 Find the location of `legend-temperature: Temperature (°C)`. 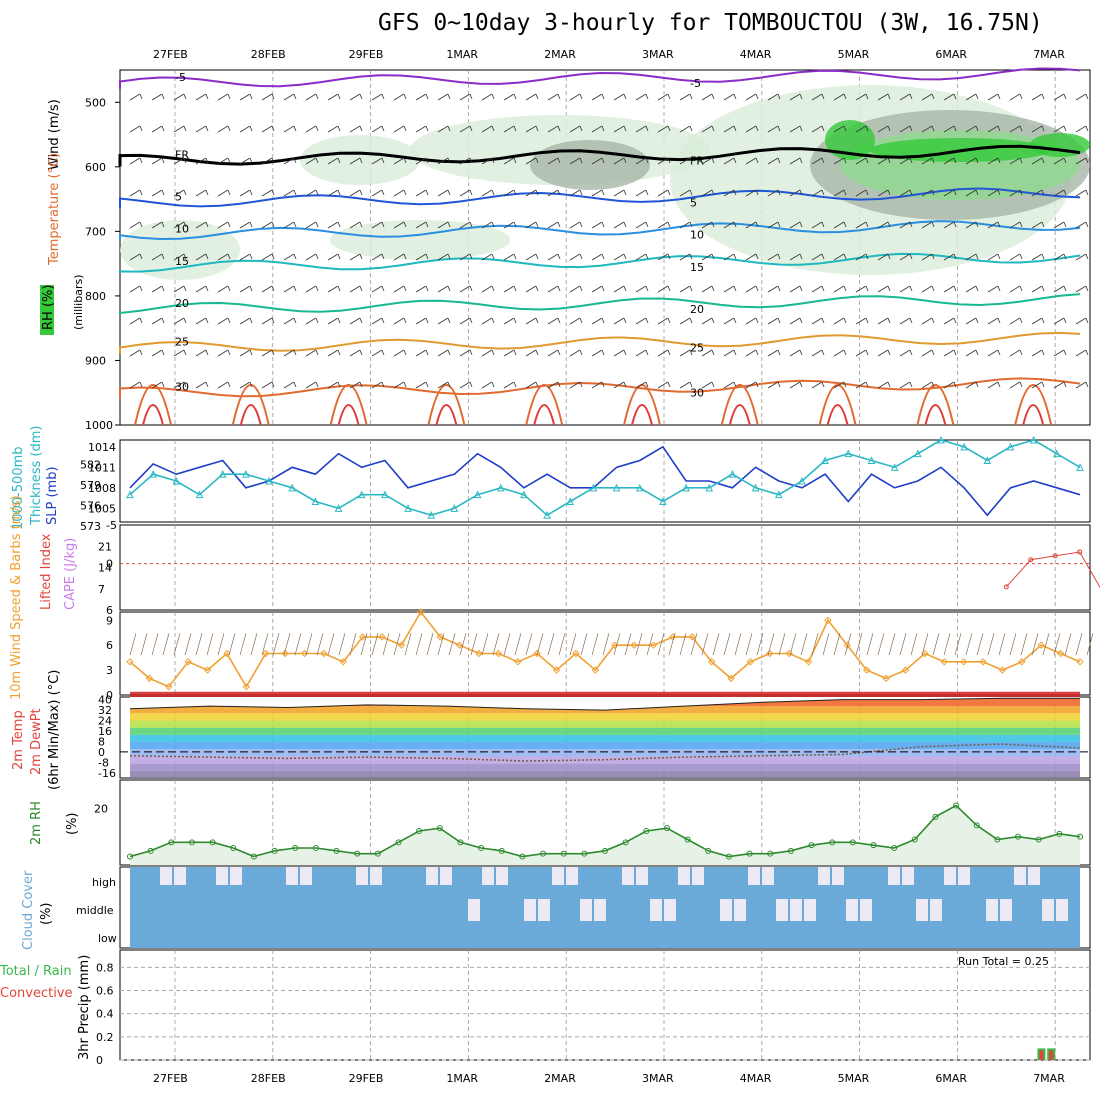

legend-temperature: Temperature (°C) is located at coordinates (54, 209).